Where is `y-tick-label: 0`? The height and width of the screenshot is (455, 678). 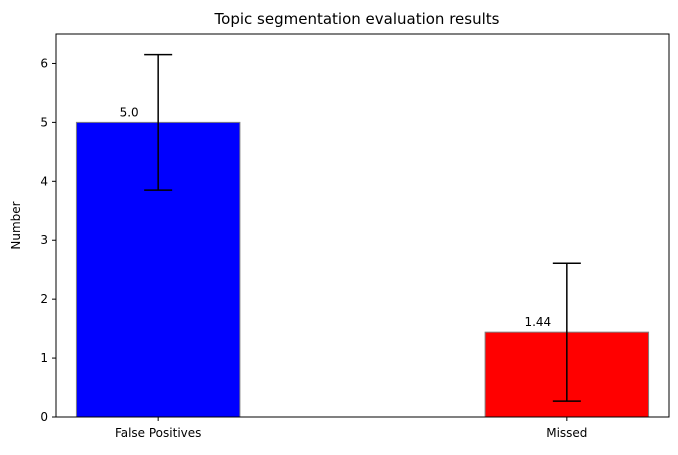
y-tick-label: 0 is located at coordinates (44, 417).